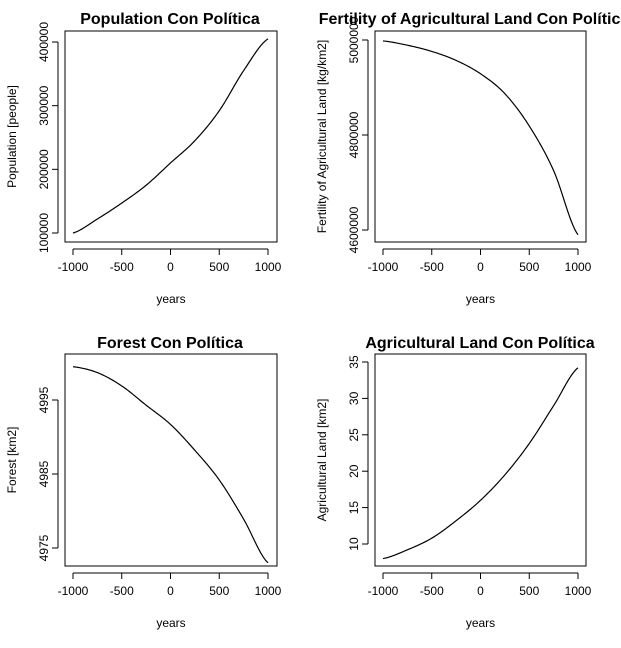 This screenshot has width=621, height=648. Describe the element at coordinates (12, 136) in the screenshot. I see `y-axis-title: Population [people]` at that location.